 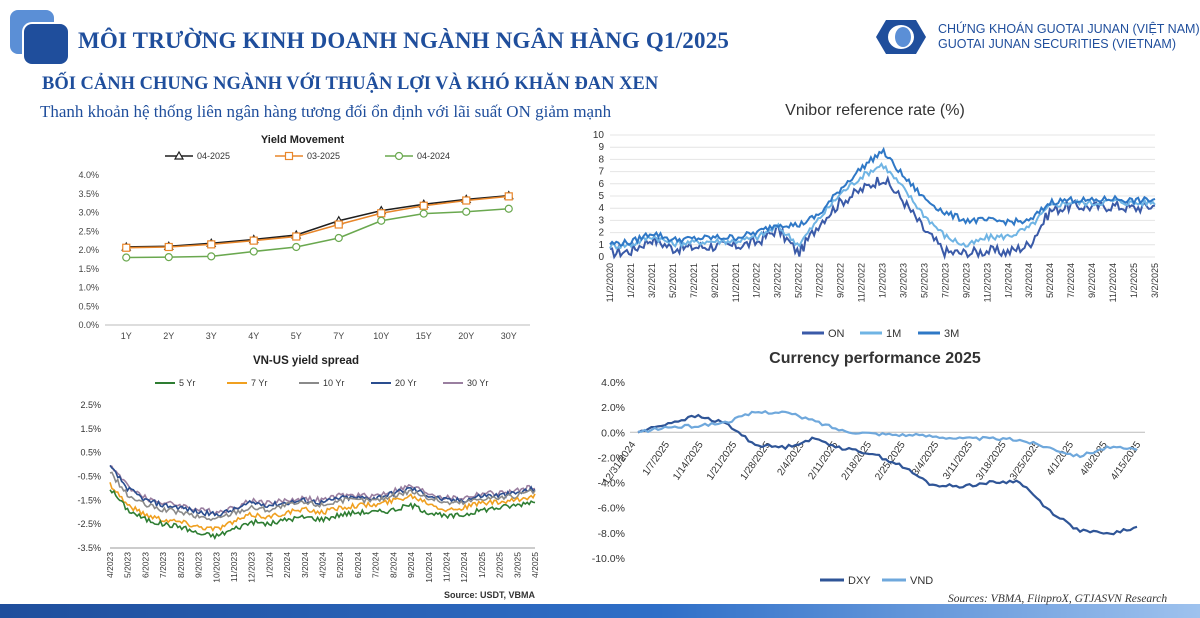 What do you see at coordinates (181, 565) in the screenshot?
I see `x-tick-label: 8/2023` at bounding box center [181, 565].